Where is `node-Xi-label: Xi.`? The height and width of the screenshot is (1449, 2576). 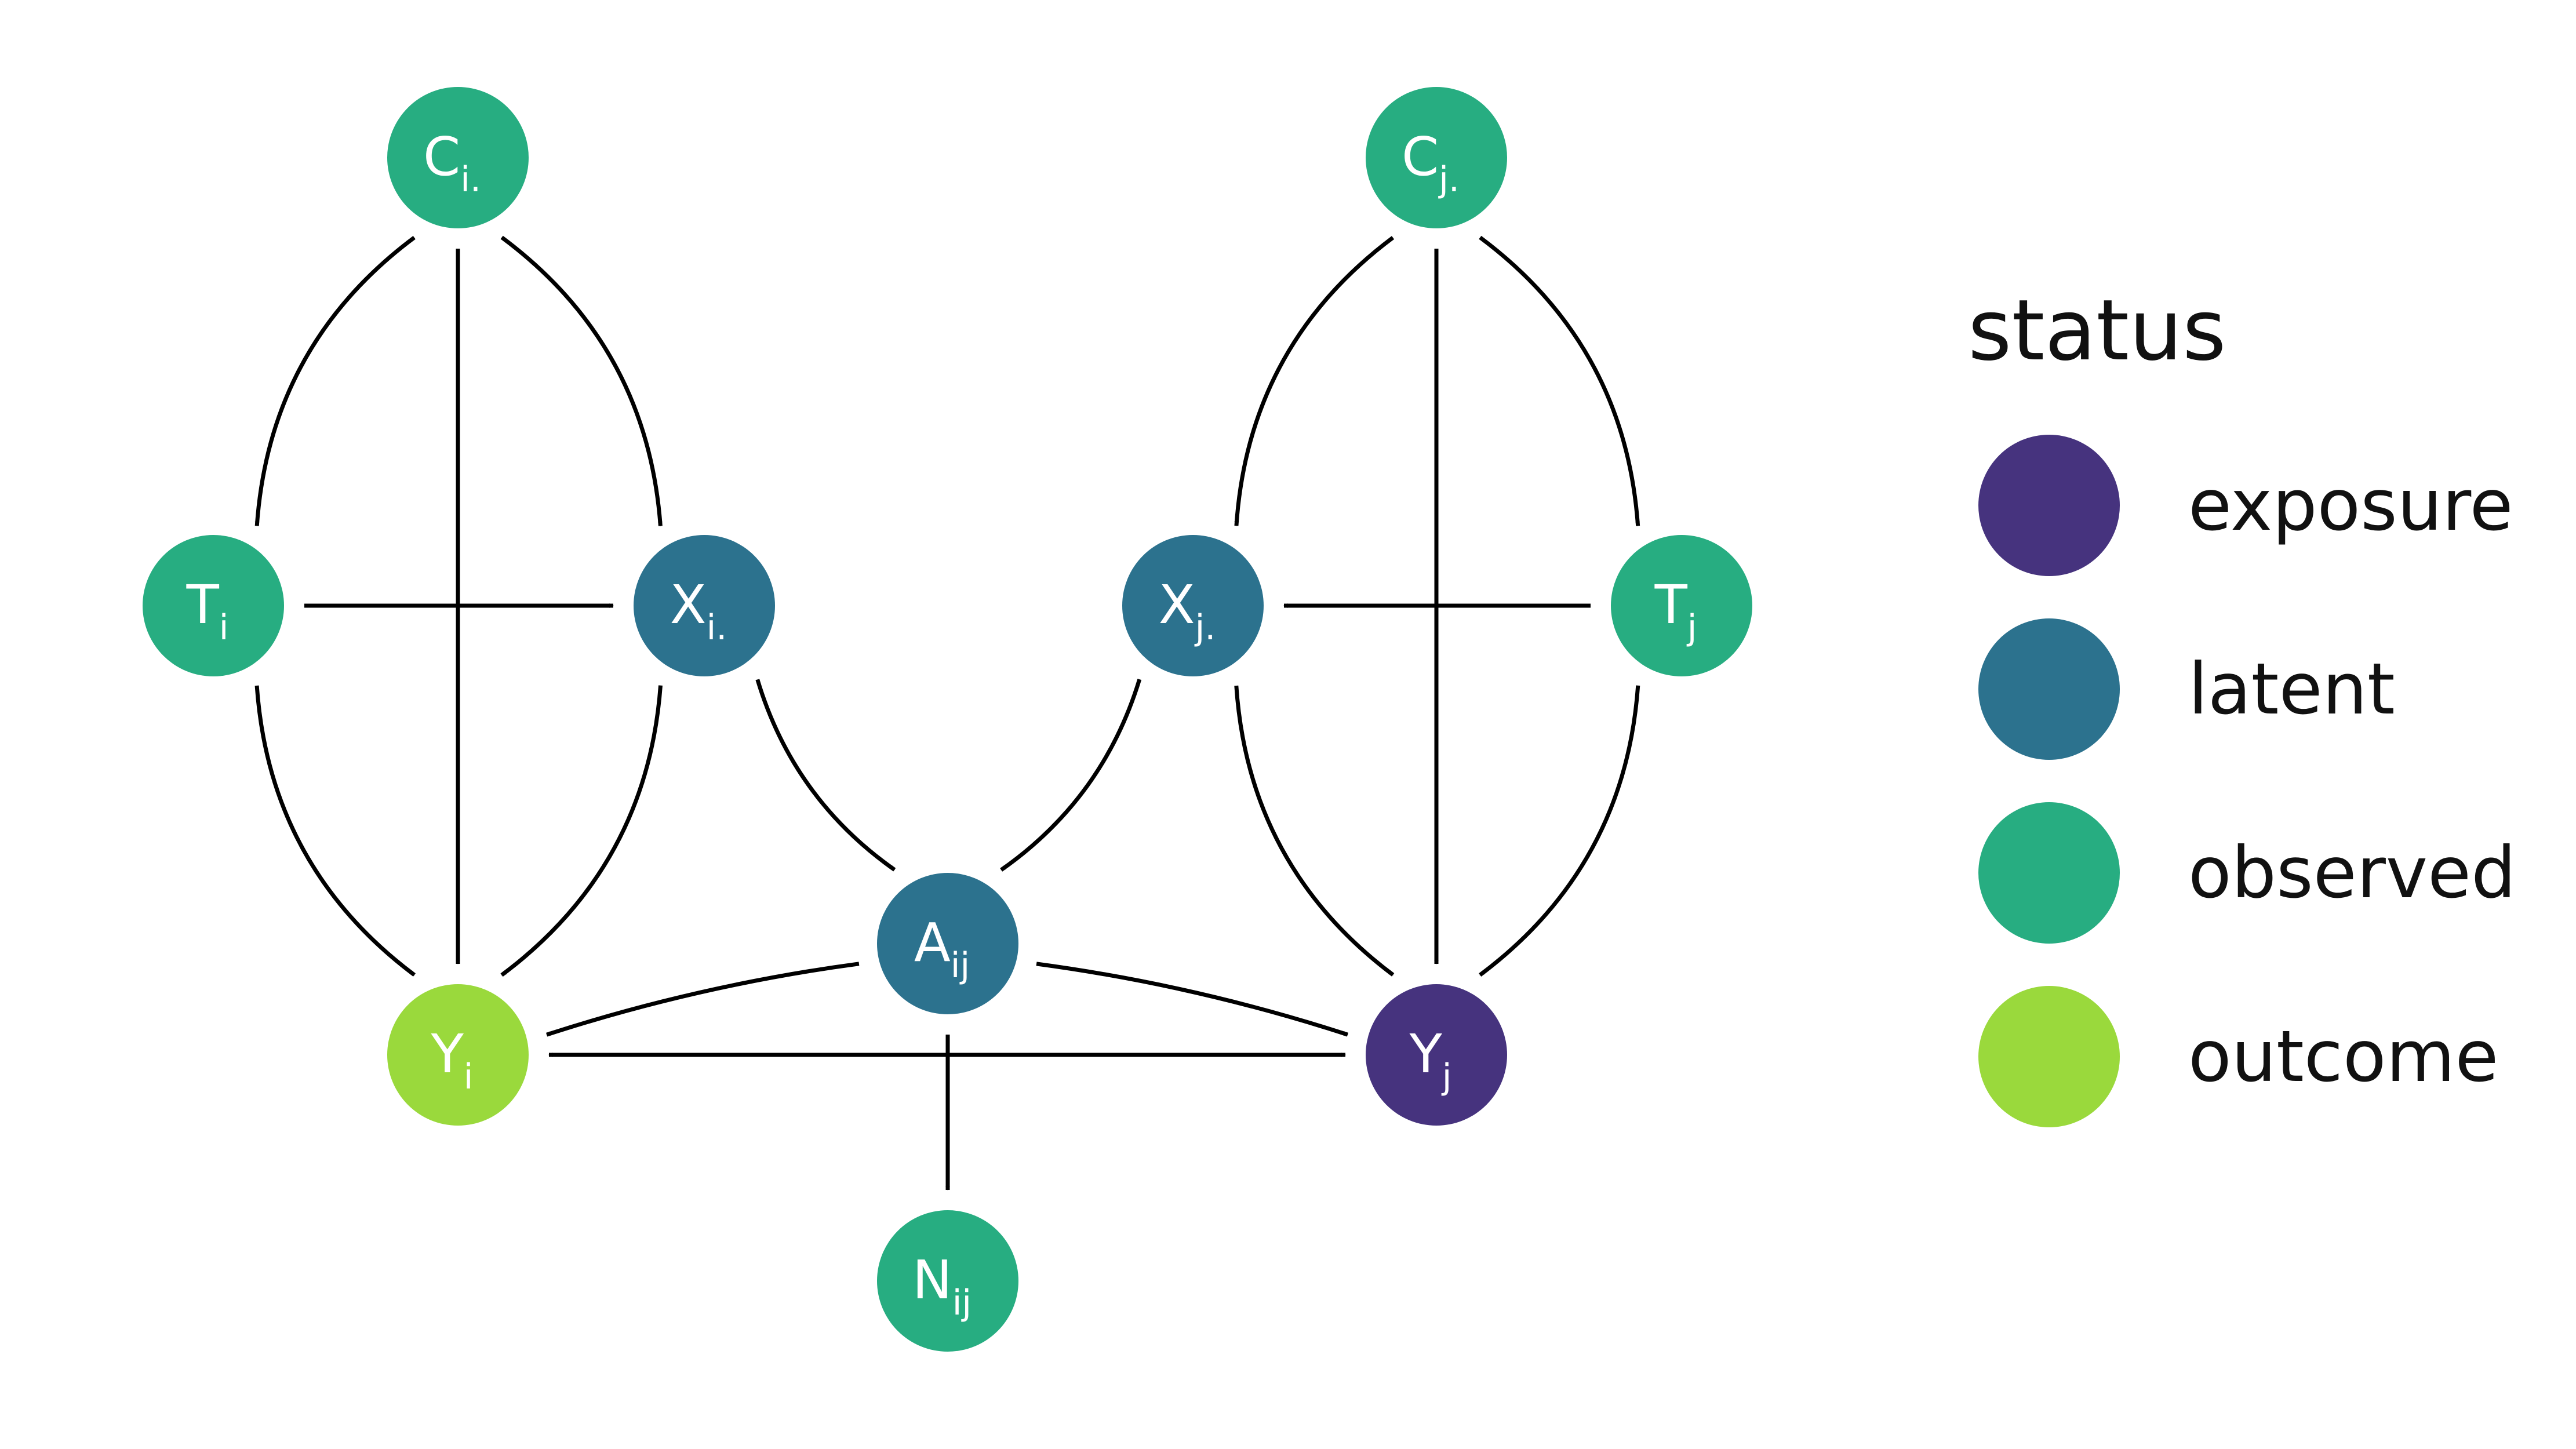
node-Xi-label: Xi. is located at coordinates (699, 611).